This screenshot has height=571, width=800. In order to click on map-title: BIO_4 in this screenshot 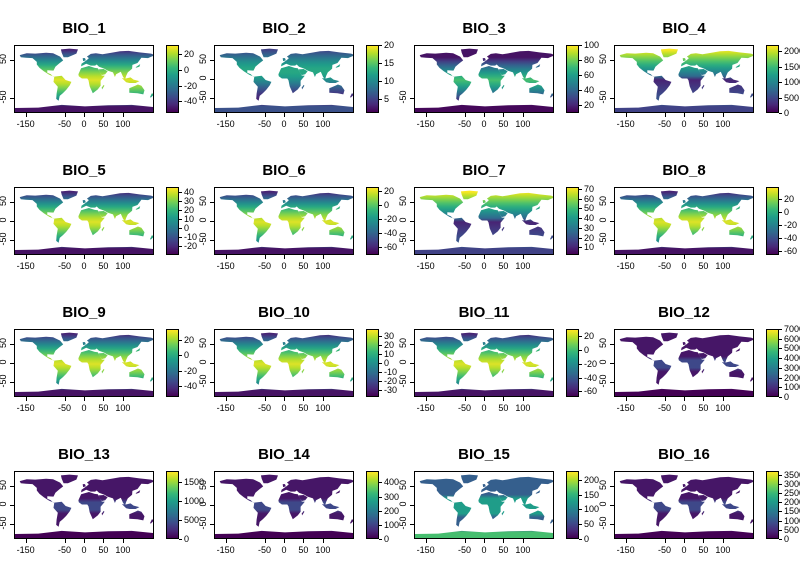, I will do `click(684, 28)`.